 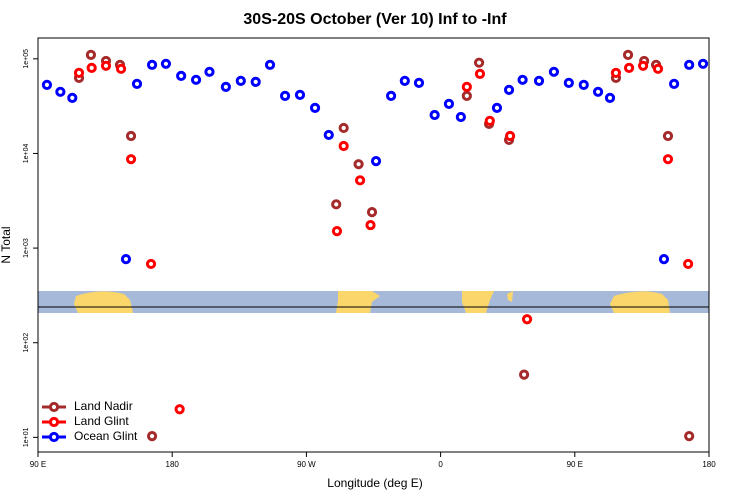 I want to click on y-tick-label: 1e+01, so click(x=26, y=437).